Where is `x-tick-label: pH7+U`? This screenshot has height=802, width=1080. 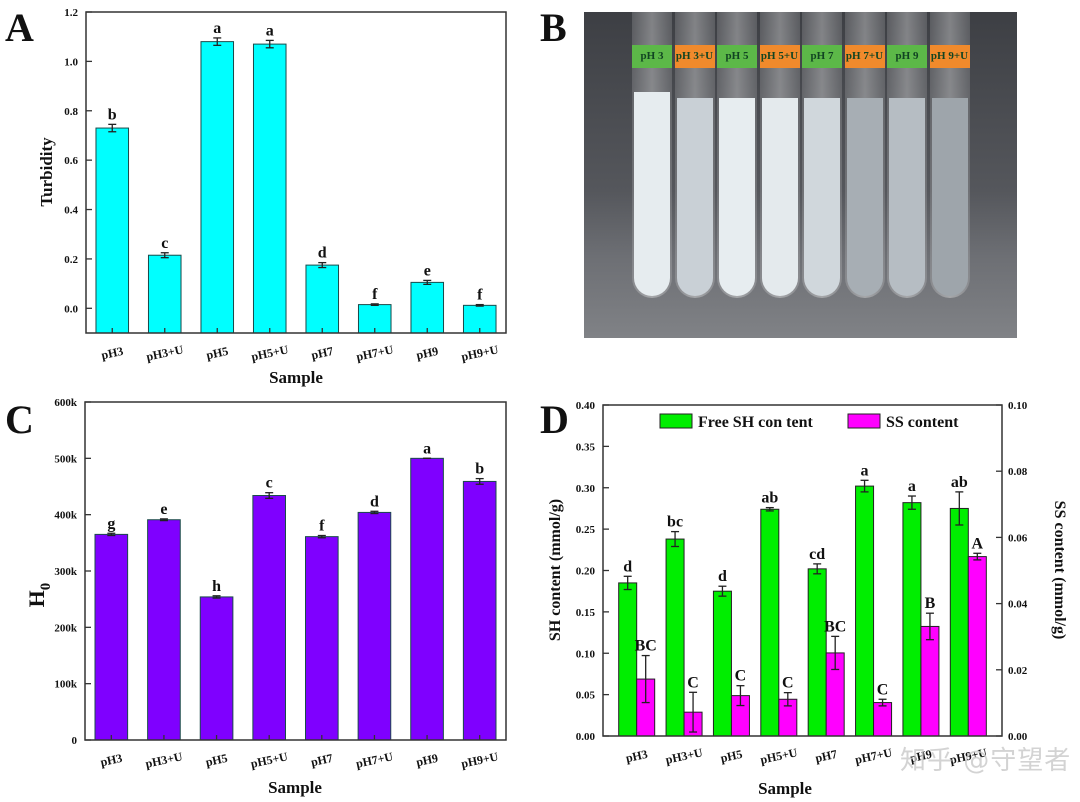
x-tick-label: pH7+U is located at coordinates (874, 756).